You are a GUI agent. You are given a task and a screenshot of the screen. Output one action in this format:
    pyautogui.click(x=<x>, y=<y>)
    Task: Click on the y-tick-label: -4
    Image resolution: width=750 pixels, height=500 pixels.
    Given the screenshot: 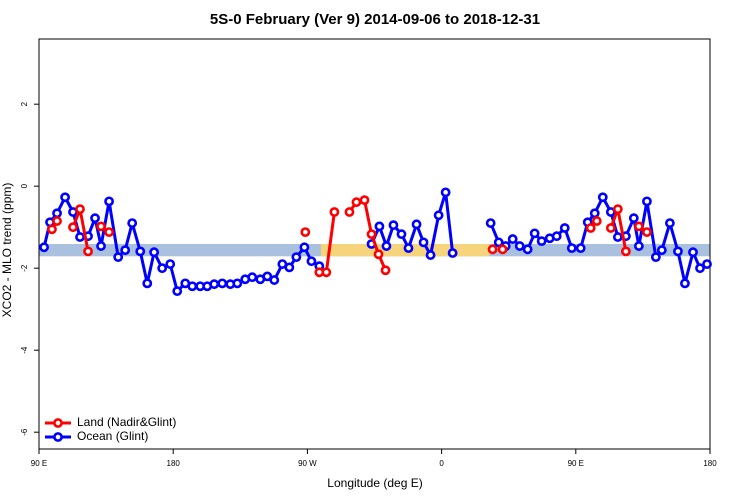 What is the action you would take?
    pyautogui.click(x=24, y=350)
    